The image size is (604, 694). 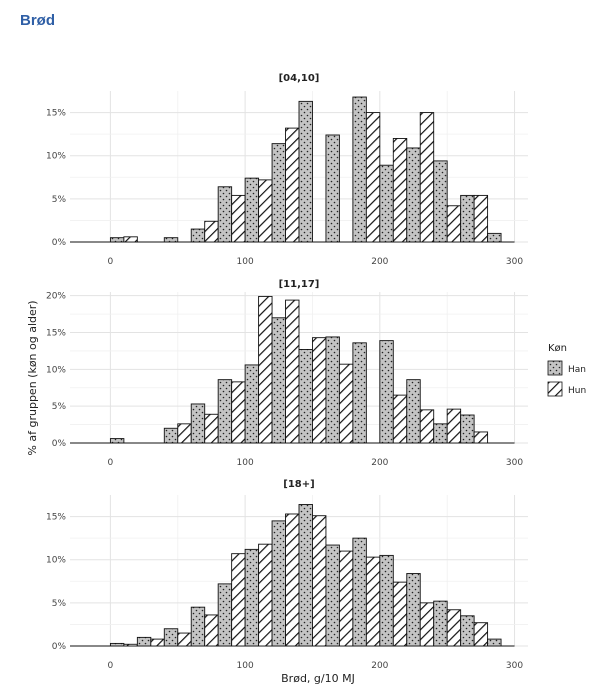 What do you see at coordinates (577, 370) in the screenshot?
I see `legend-label-han: Han` at bounding box center [577, 370].